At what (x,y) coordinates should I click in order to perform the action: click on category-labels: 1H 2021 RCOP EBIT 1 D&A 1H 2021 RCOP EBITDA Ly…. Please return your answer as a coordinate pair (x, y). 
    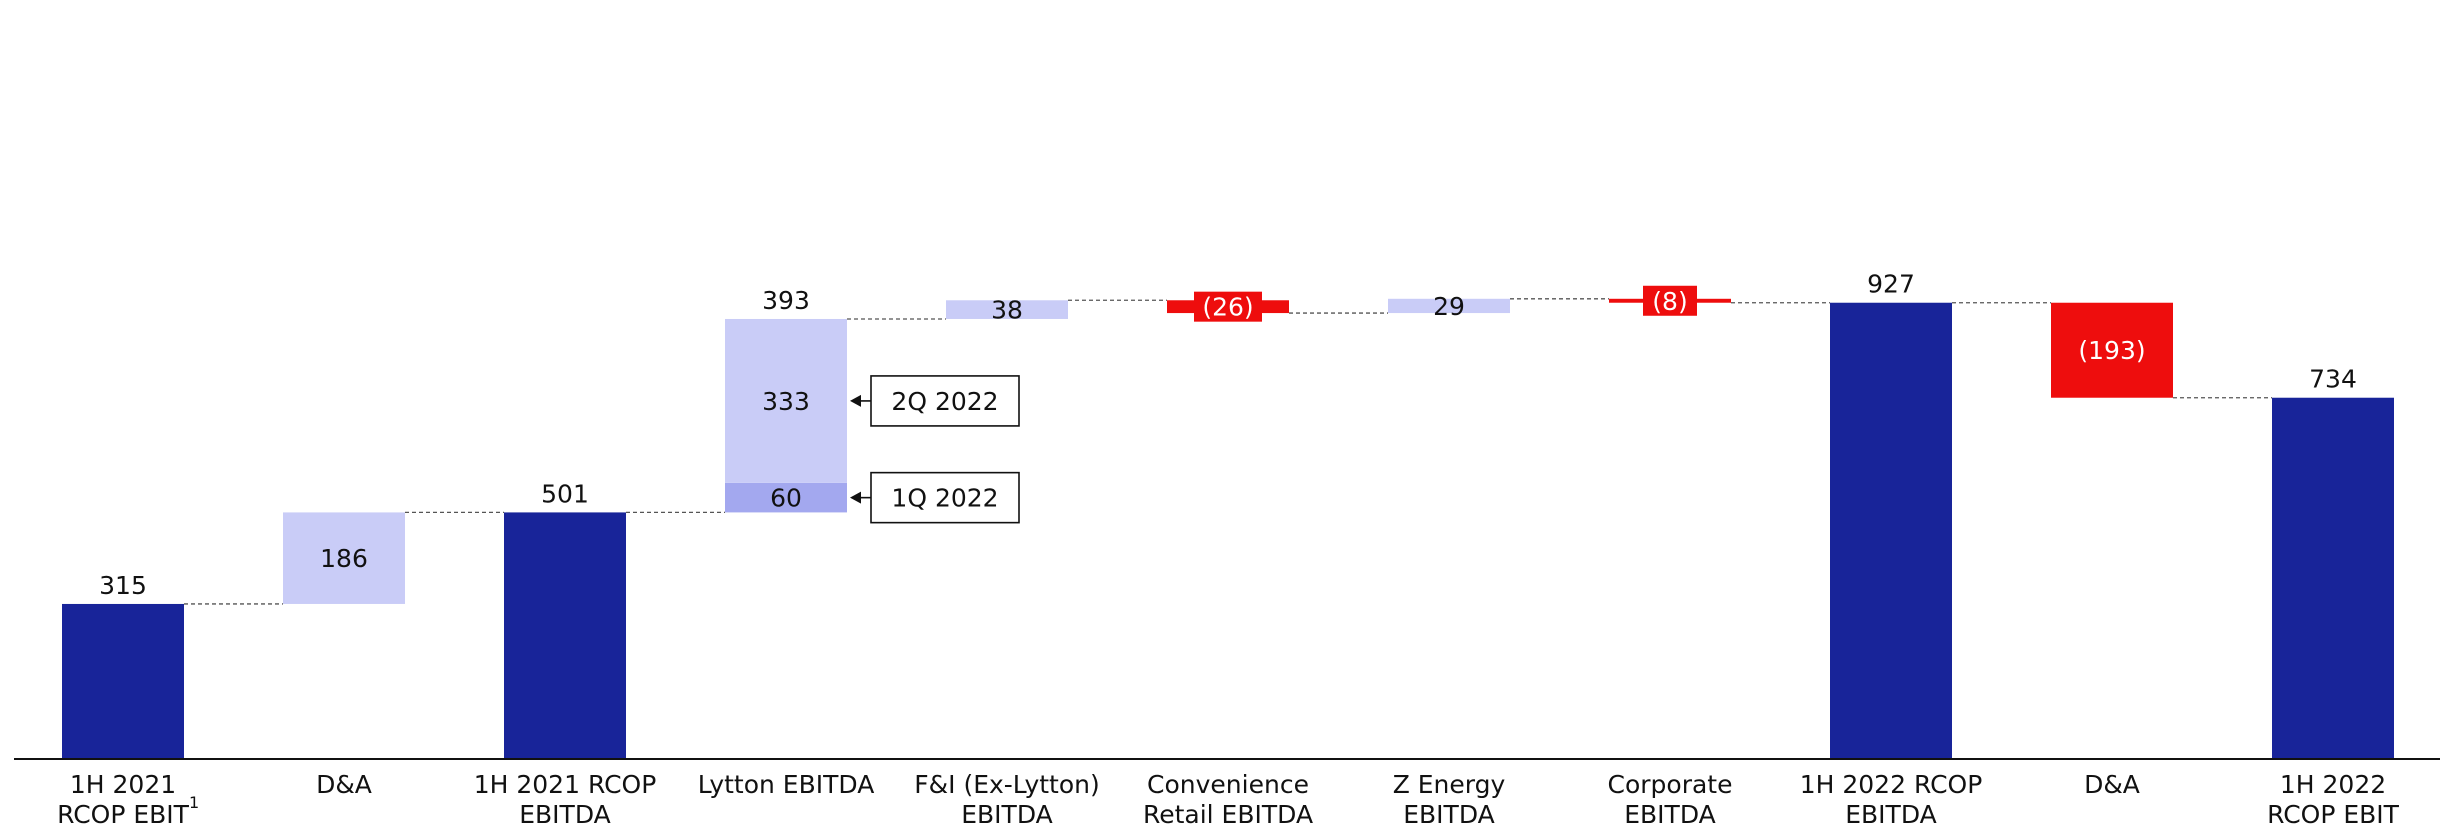
    Looking at the image, I should click on (1228, 799).